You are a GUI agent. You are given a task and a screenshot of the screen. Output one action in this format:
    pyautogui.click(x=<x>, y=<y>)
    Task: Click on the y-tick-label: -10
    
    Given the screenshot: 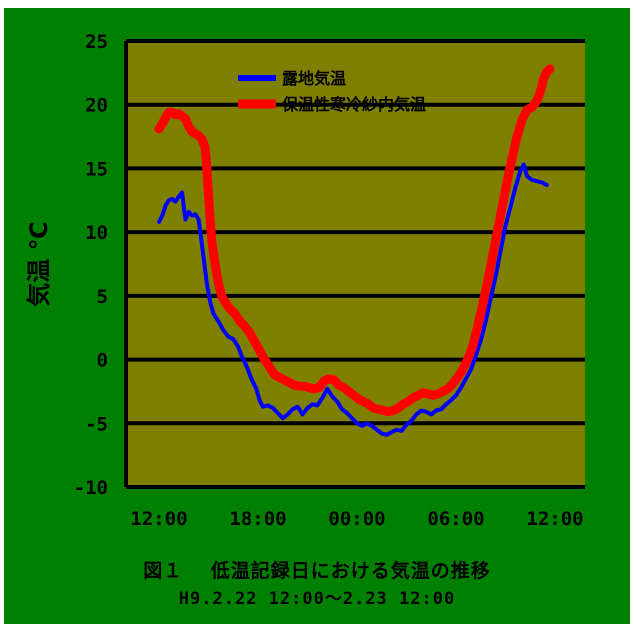 What is the action you would take?
    pyautogui.click(x=91, y=488)
    